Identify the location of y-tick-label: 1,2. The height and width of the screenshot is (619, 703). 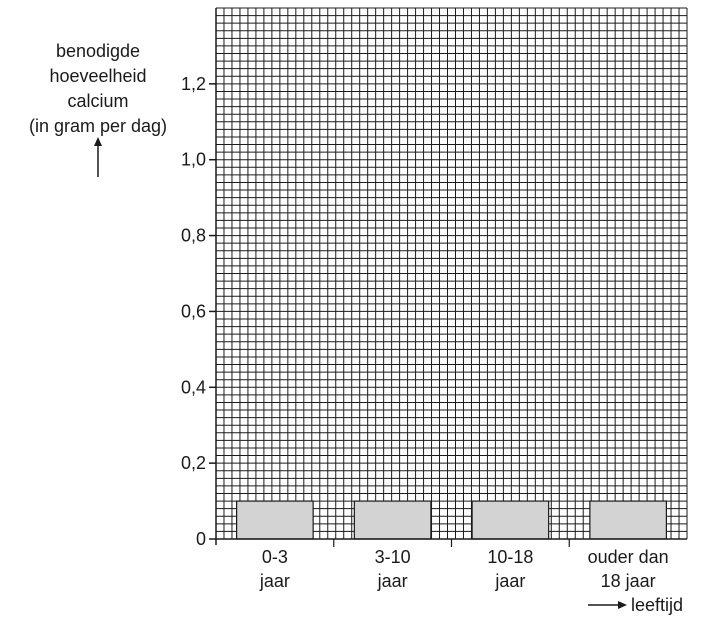
(193, 84).